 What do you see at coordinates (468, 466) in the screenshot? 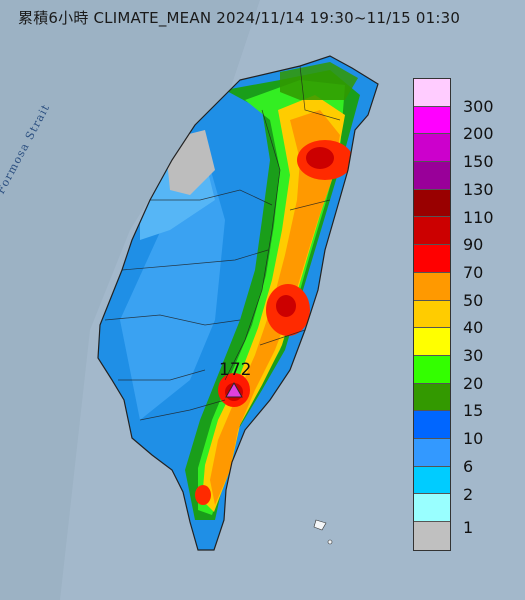
I see `legend-label: 6` at bounding box center [468, 466].